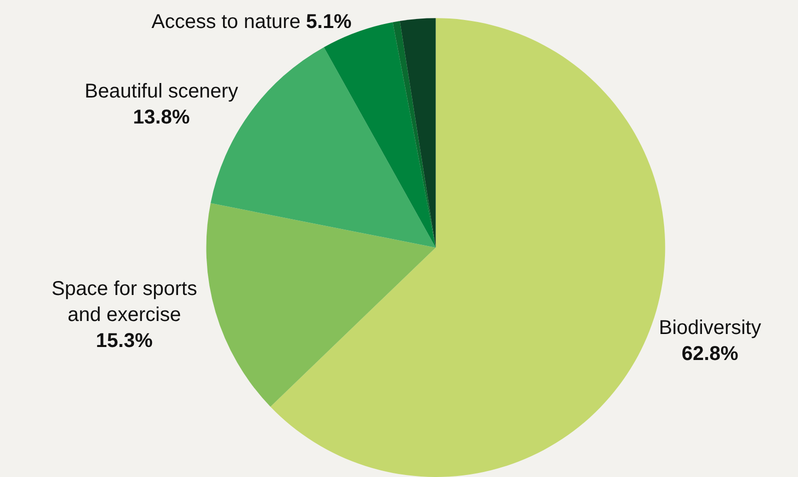 This screenshot has width=798, height=477. I want to click on data-label: 13.8%, so click(161, 117).